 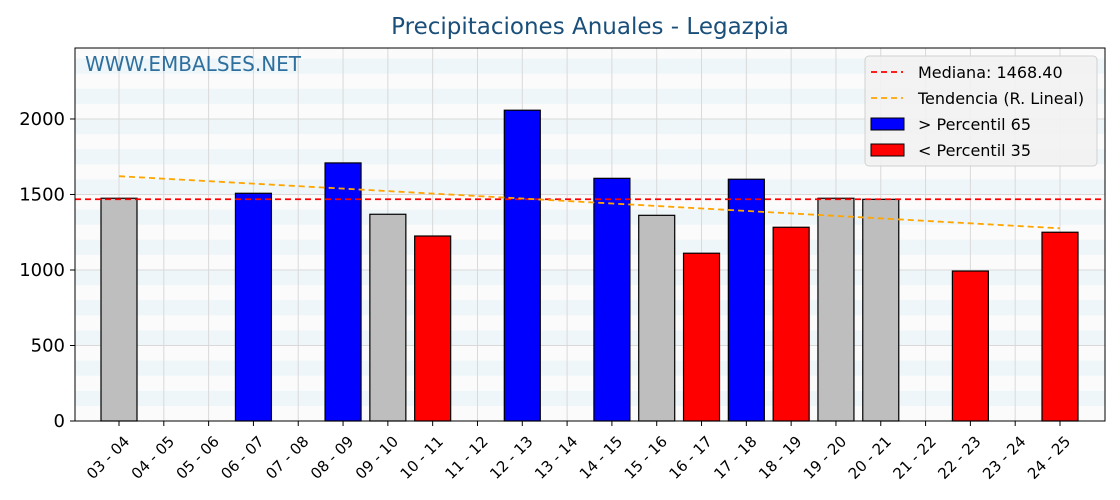 I want to click on x-tick-label: 13 - 14, so click(x=556, y=458).